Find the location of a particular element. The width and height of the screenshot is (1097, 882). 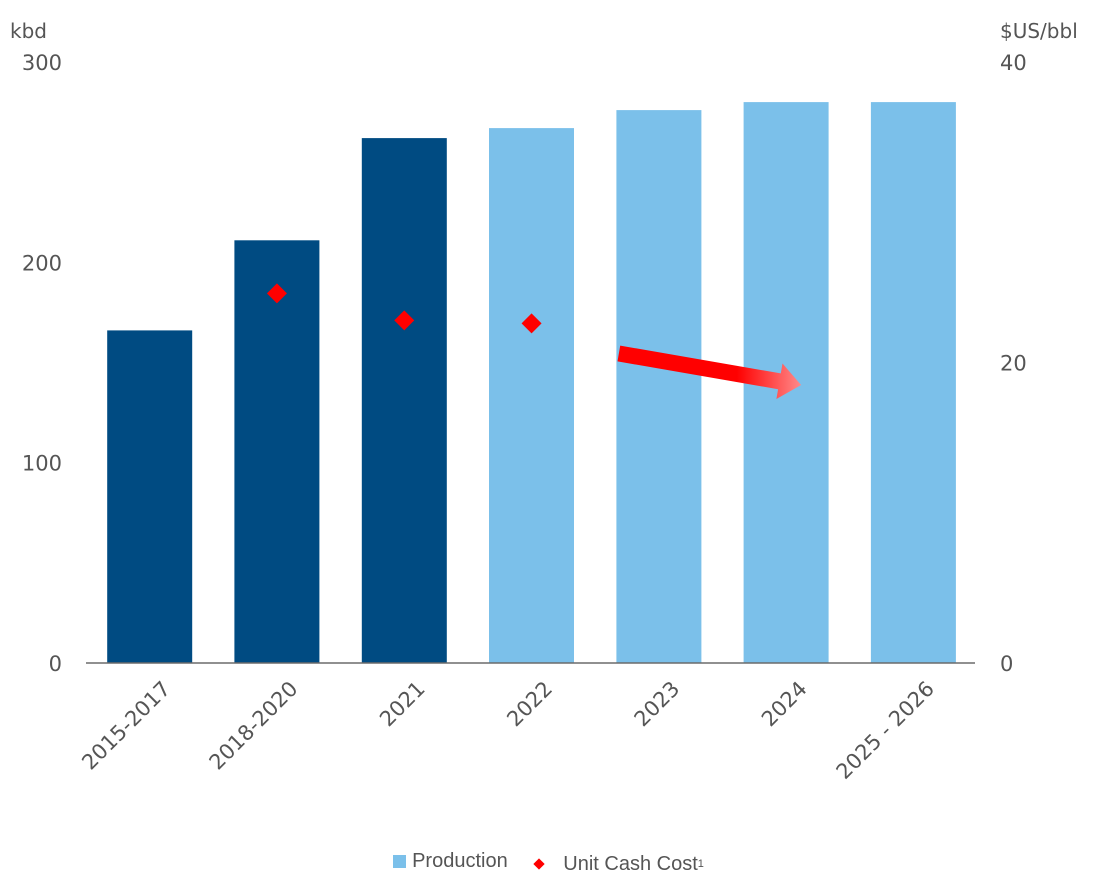

category-label-5: 2024 is located at coordinates (784, 704).